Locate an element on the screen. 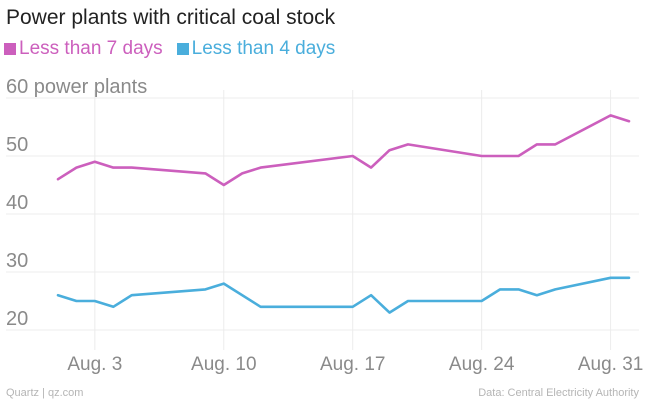 Image resolution: width=645 pixels, height=403 pixels. y-tick-label-50: 50 is located at coordinates (17, 145).